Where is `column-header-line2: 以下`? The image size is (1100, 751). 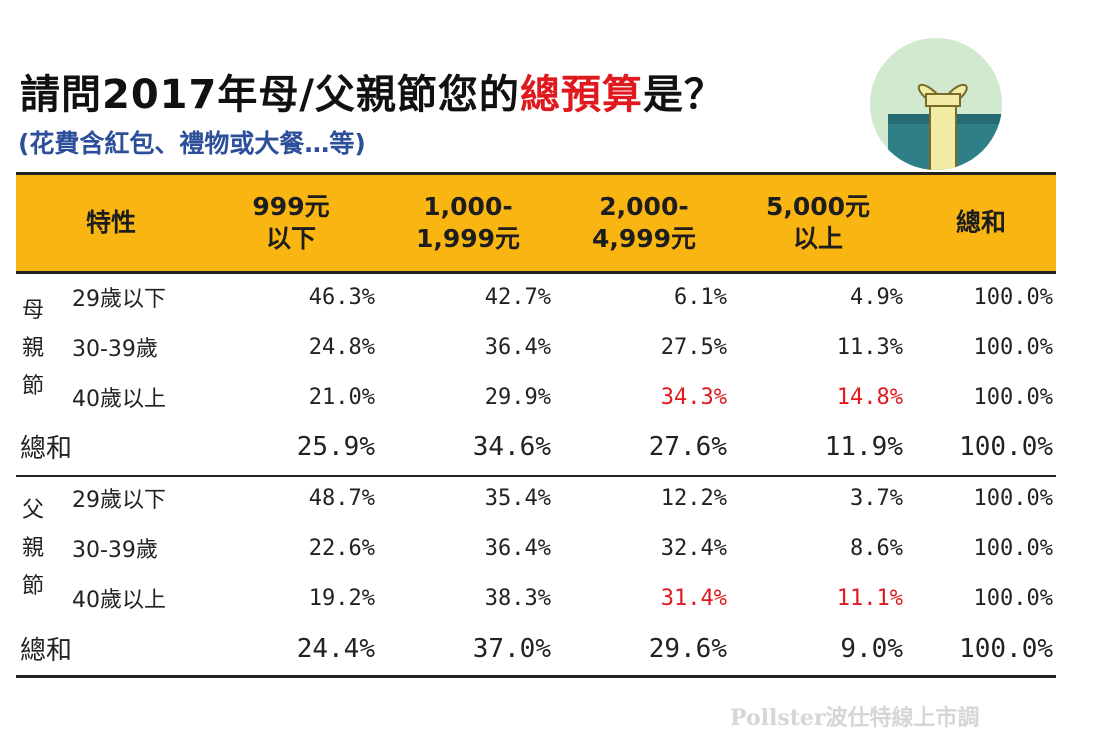 column-header-line2: 以下 is located at coordinates (290, 238).